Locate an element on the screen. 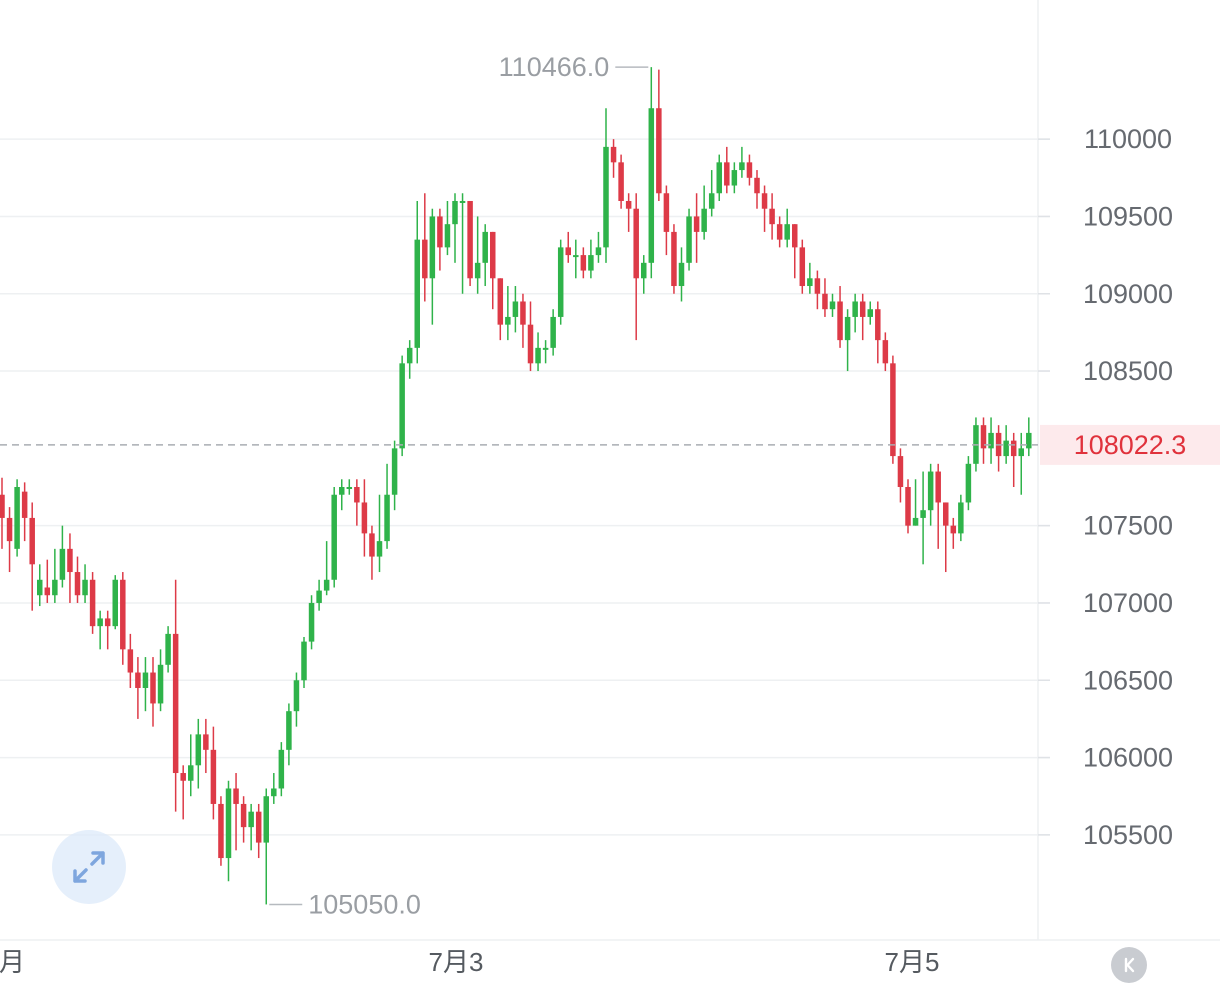 Image resolution: width=1220 pixels, height=983 pixels. expand-button is located at coordinates (89, 867).